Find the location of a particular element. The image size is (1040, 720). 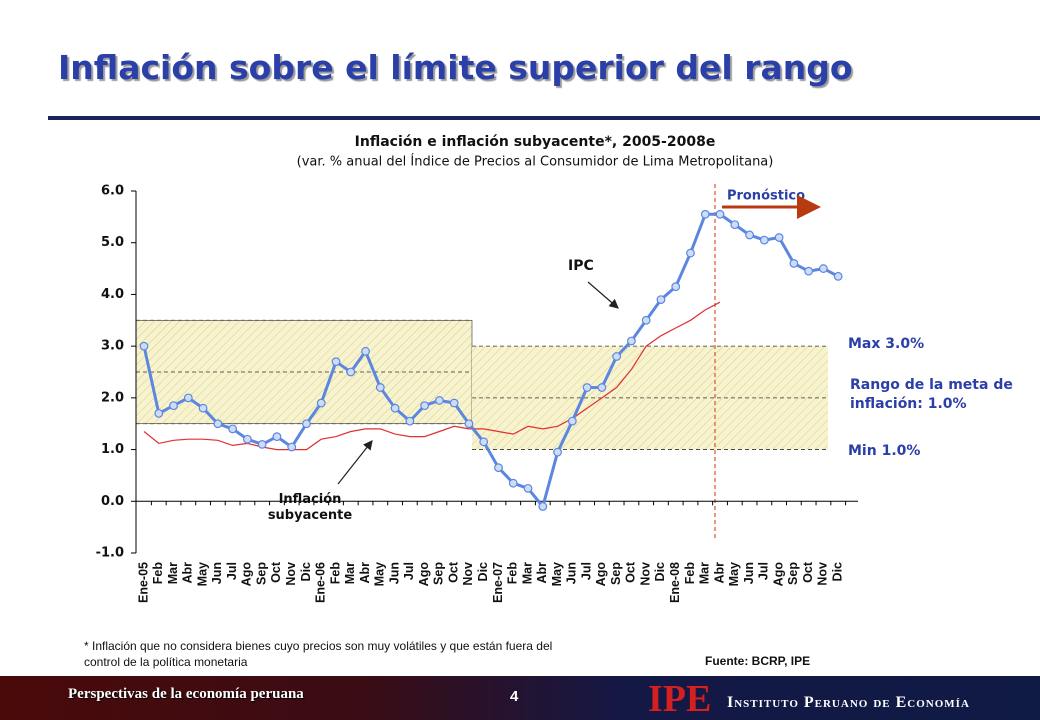

ipc-arrow is located at coordinates (603, 295).